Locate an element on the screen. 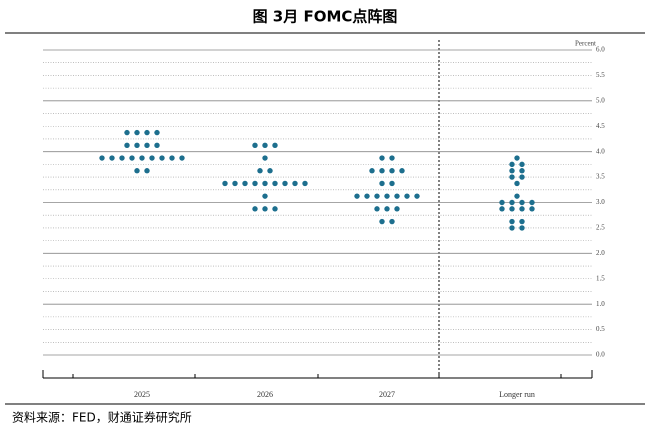 Image resolution: width=650 pixels, height=437 pixels. source: 资料来源：FED，财通证券研究所 is located at coordinates (102, 417).